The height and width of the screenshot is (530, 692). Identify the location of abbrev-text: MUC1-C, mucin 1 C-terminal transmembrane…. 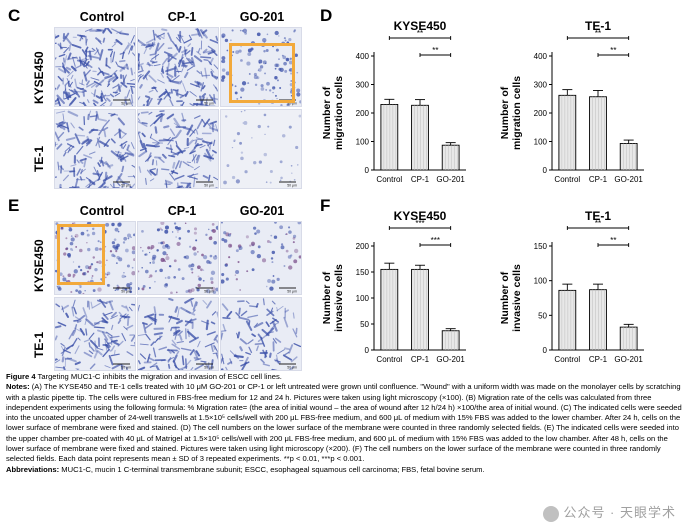
(273, 469).